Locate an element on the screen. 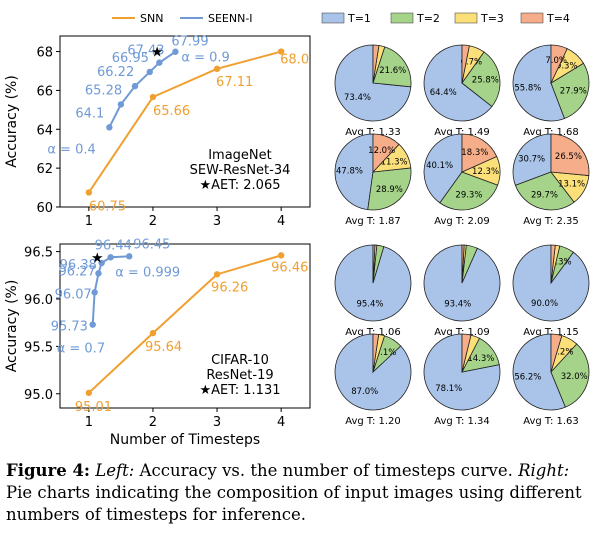  pie-avg-label: Avg T: 1.34 is located at coordinates (462, 421).